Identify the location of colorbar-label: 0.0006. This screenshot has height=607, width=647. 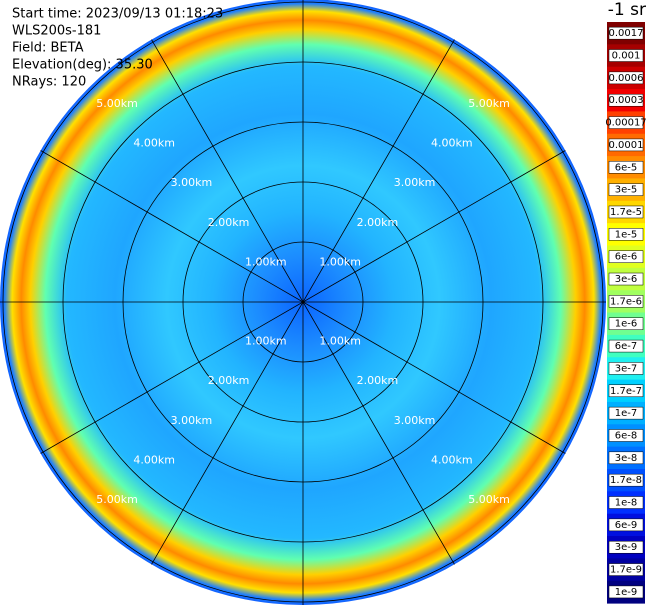
(626, 78).